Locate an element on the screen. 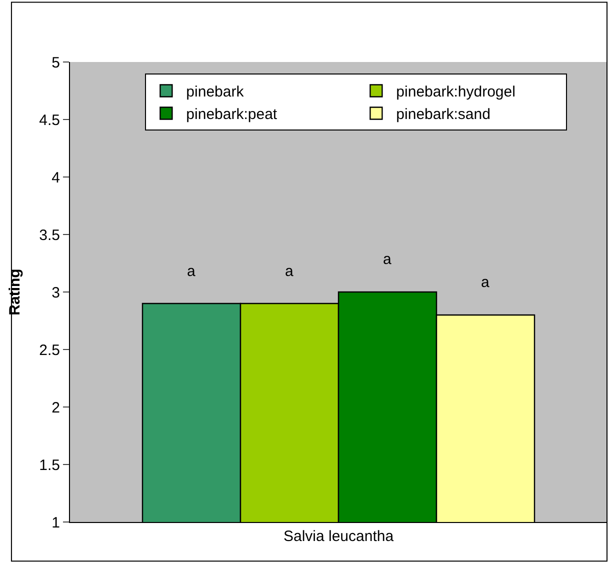 Image resolution: width=616 pixels, height=566 pixels. x-tick-label: Salvia leucantha is located at coordinates (338, 536).